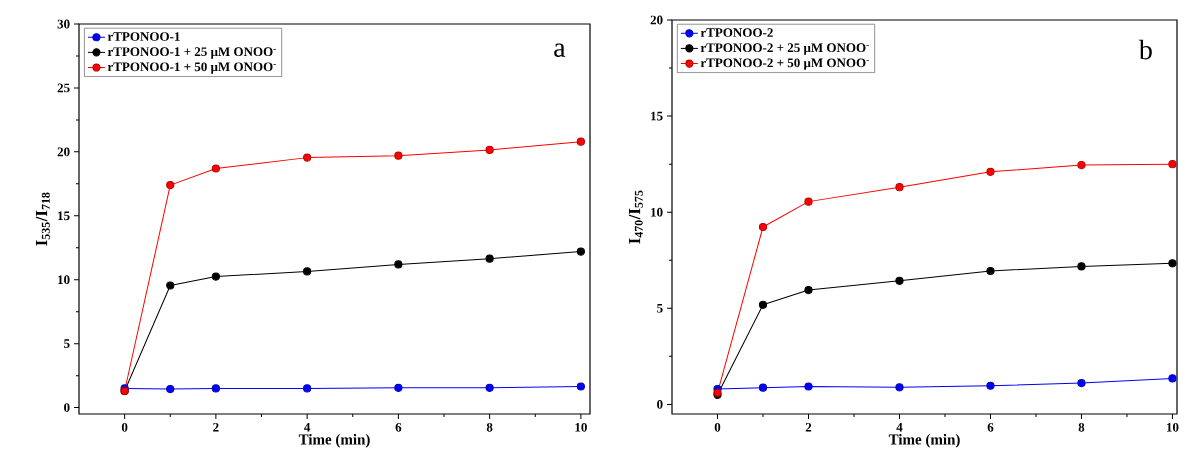  Describe the element at coordinates (143, 36) in the screenshot. I see `legend-label: rTPONOO-1` at that location.